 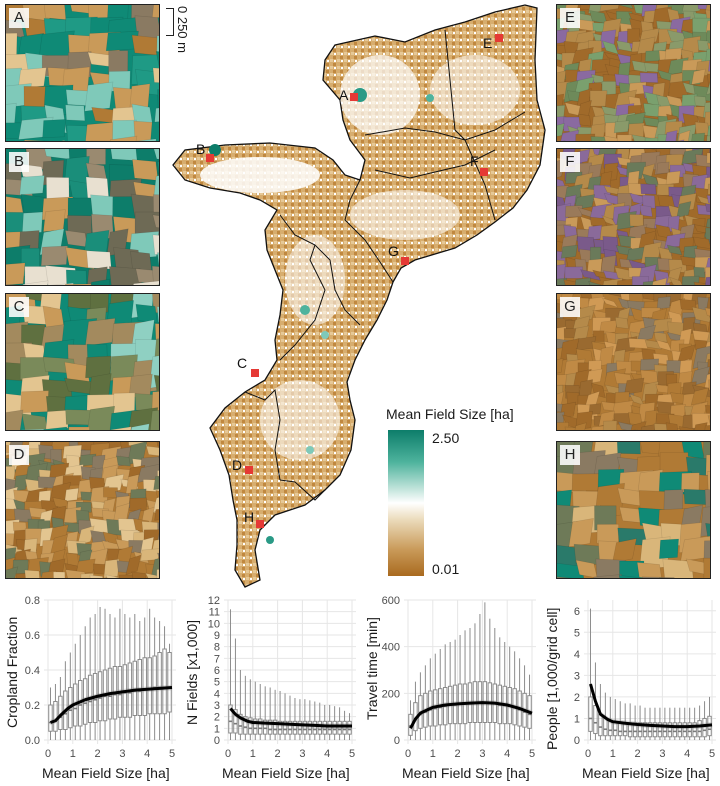 I want to click on tile-d: D, so click(x=82, y=510).